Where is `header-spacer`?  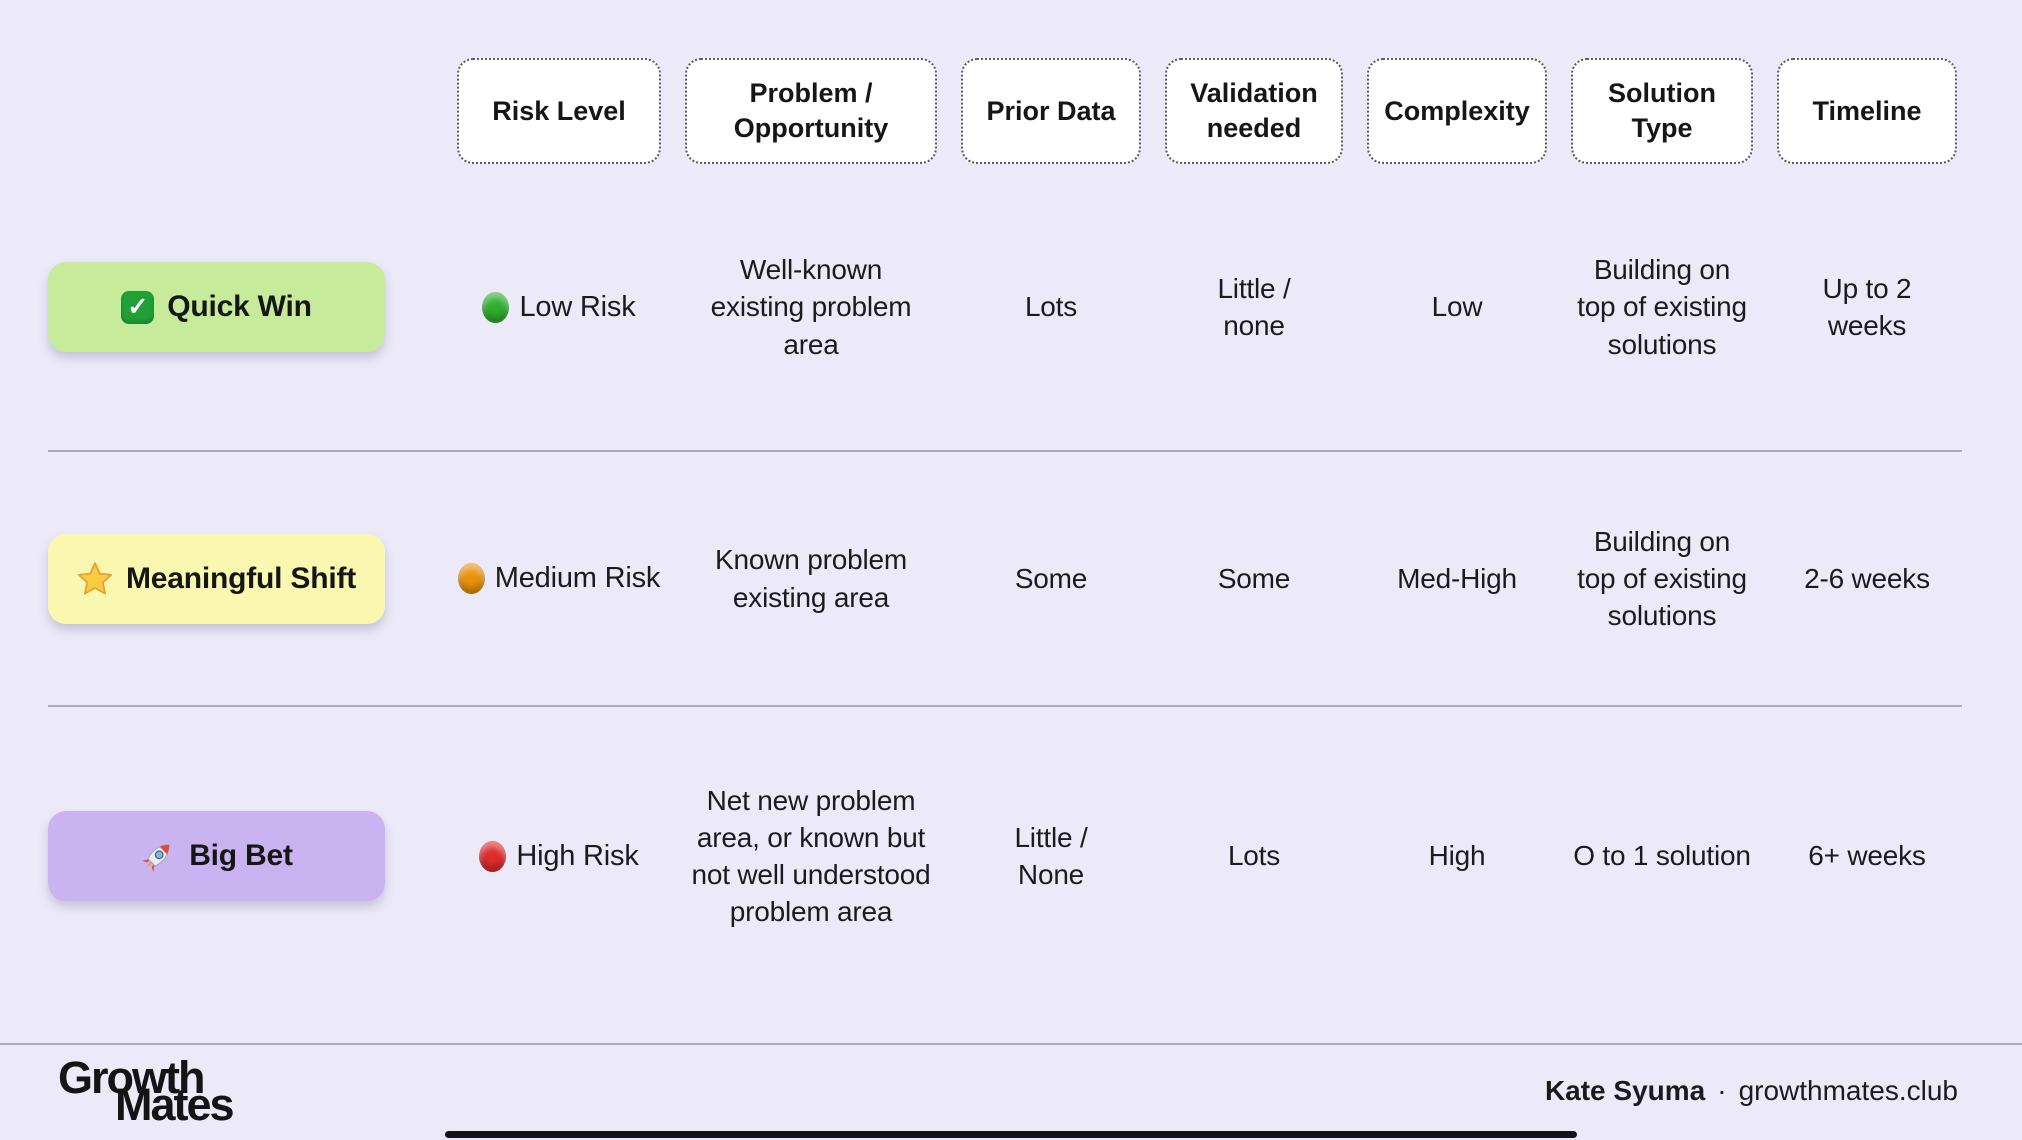 header-spacer is located at coordinates (240, 111).